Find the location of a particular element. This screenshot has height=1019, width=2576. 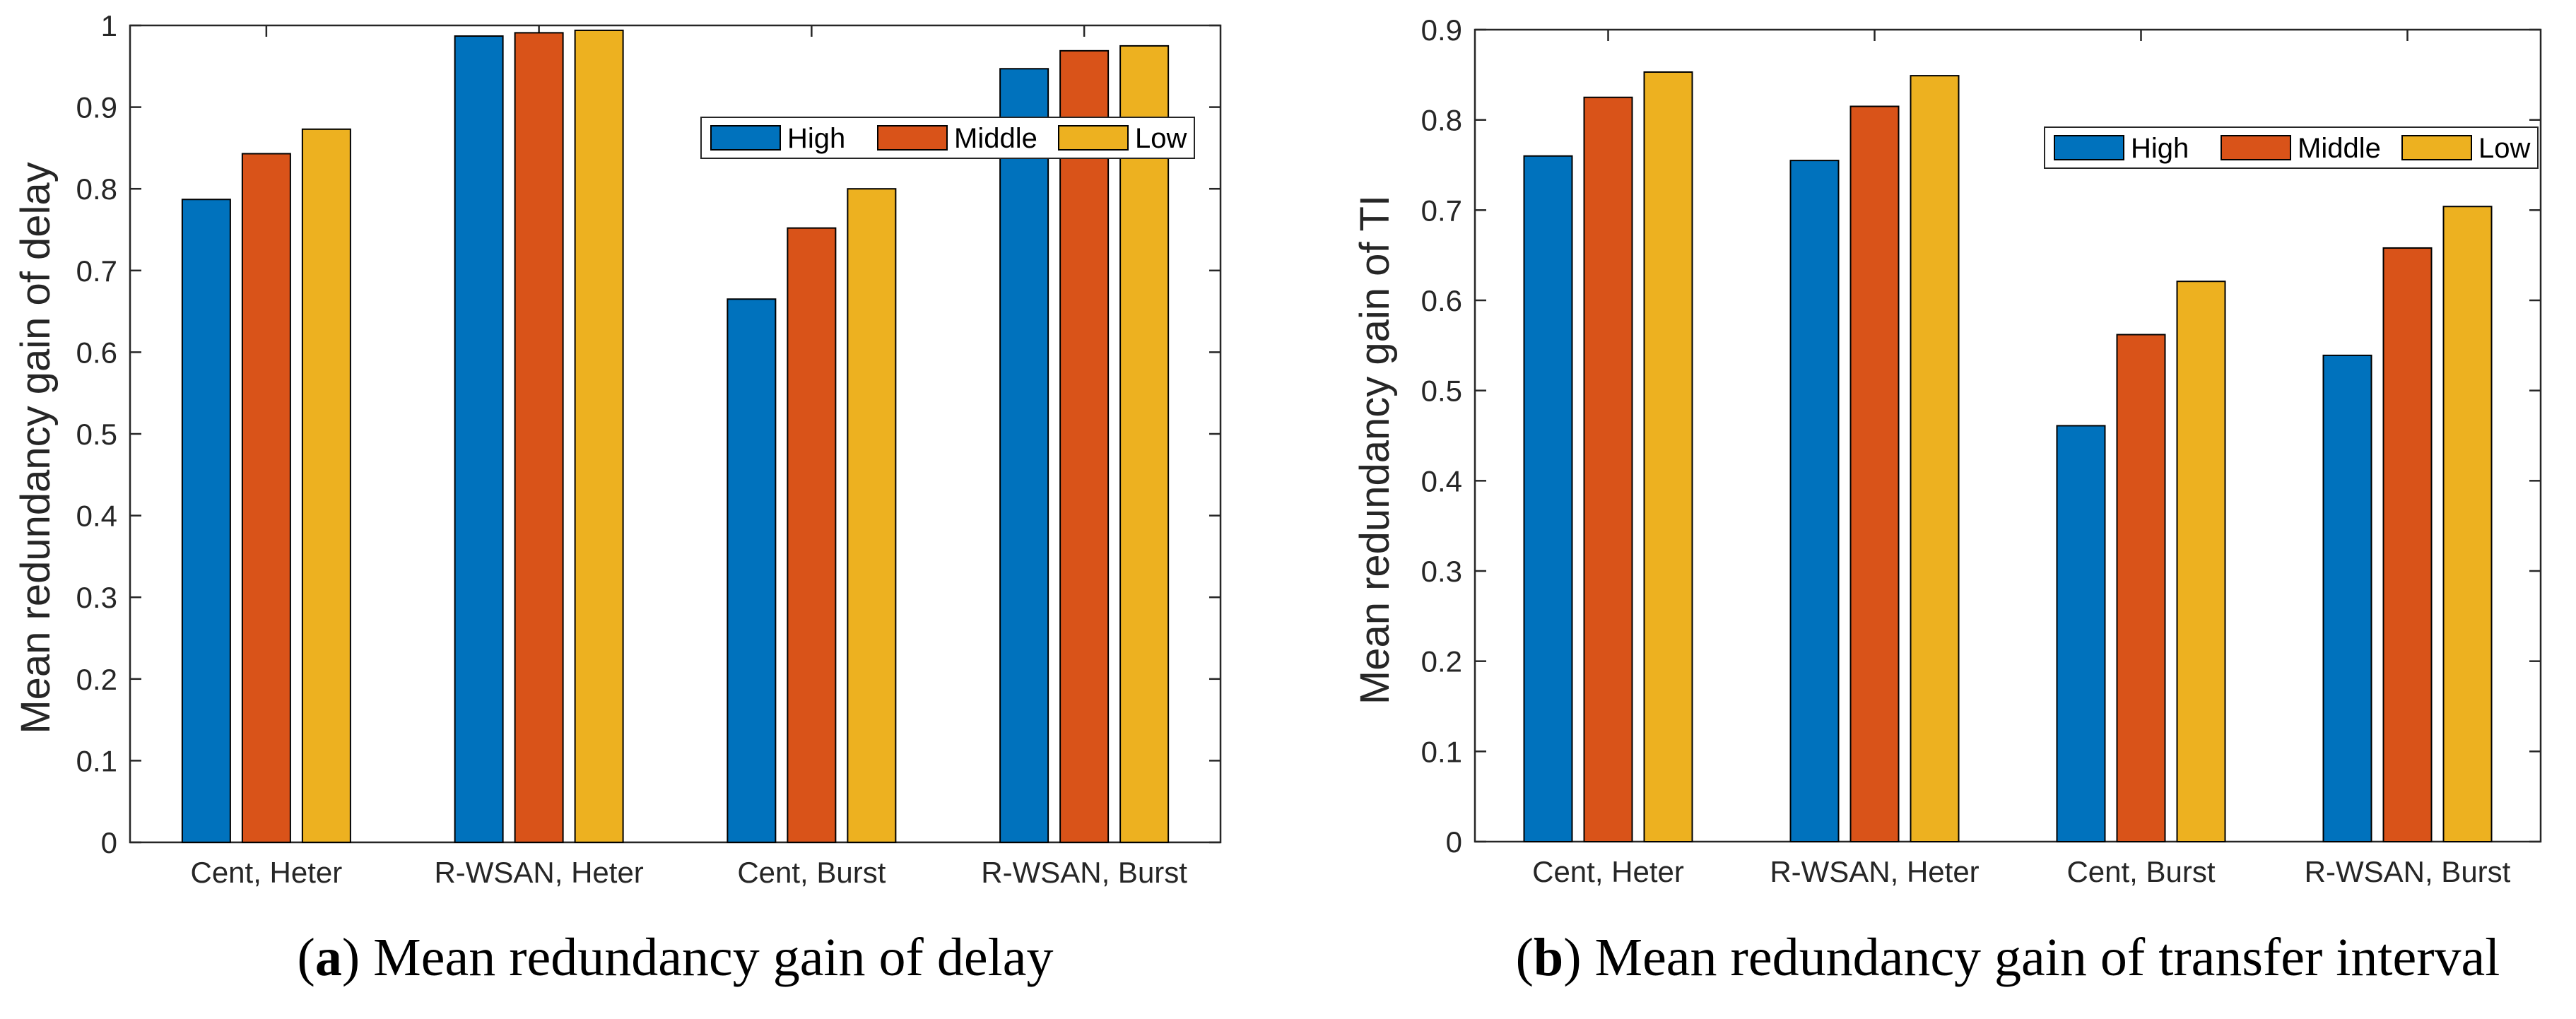

y-tick-label: 1 is located at coordinates (109, 25).